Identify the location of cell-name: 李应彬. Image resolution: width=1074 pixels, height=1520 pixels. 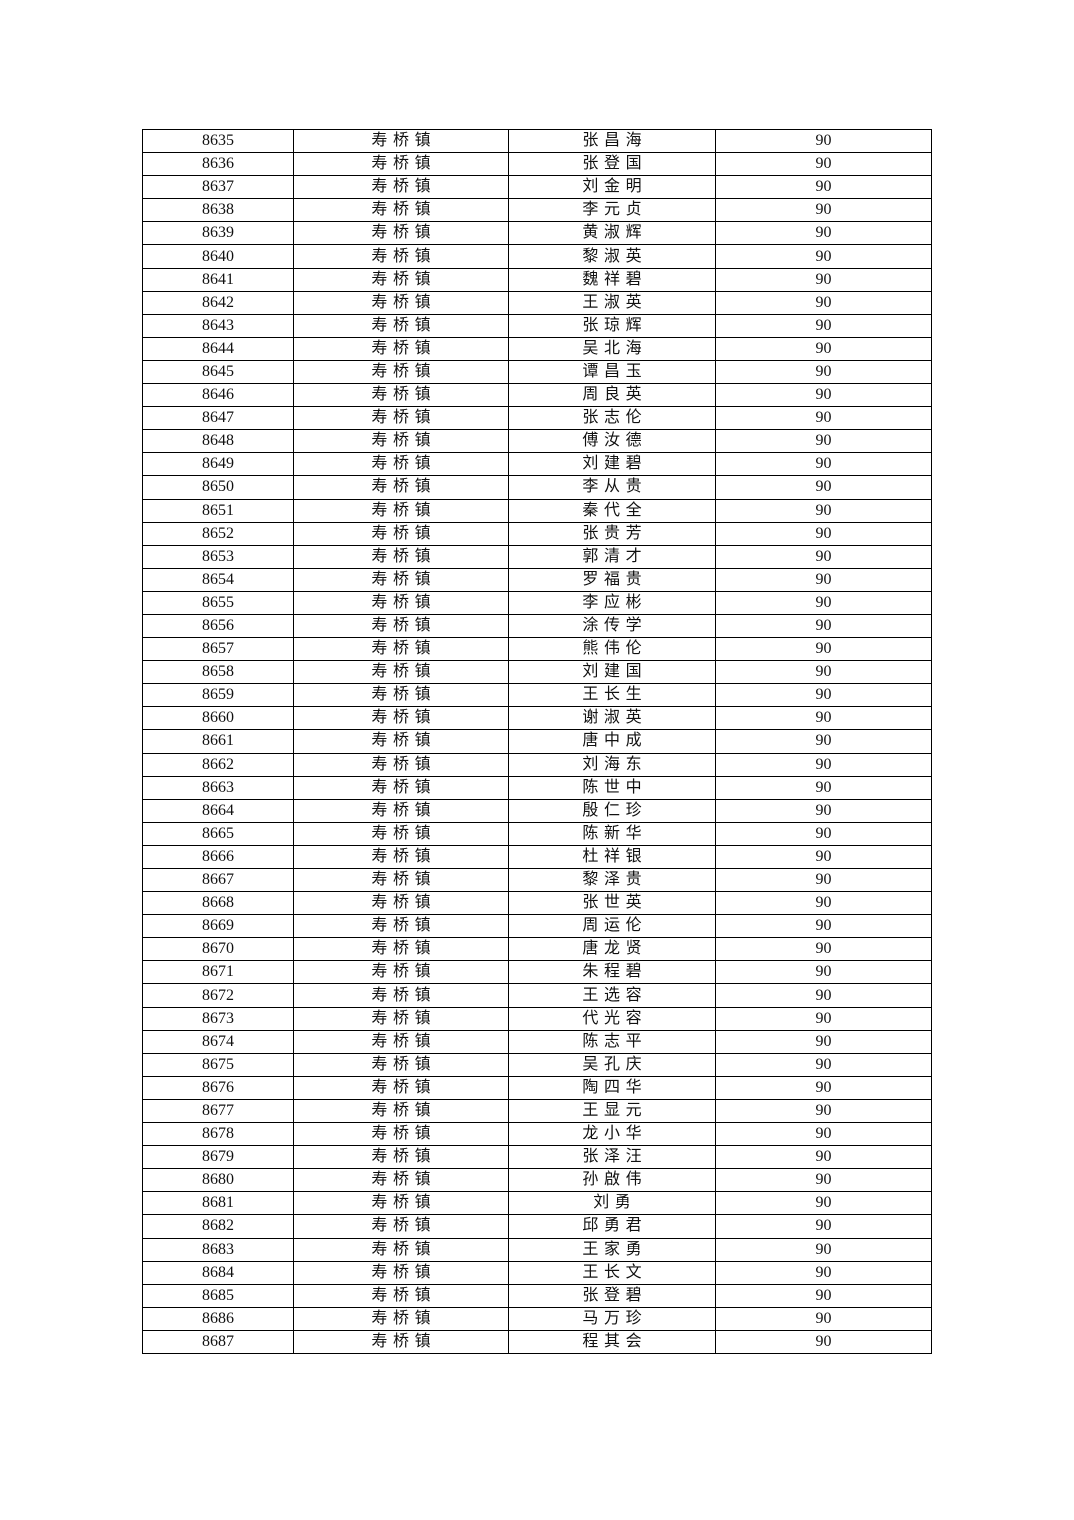
(612, 602).